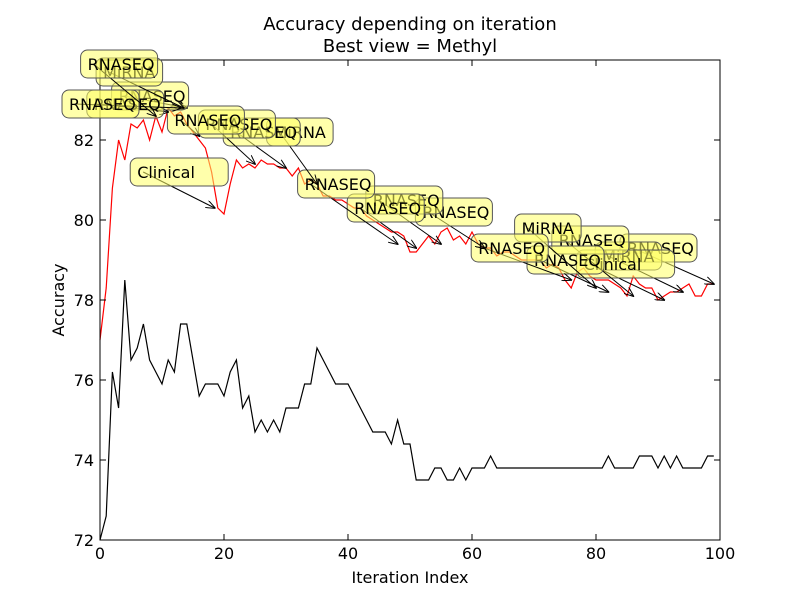 This screenshot has width=800, height=604. What do you see at coordinates (84, 220) in the screenshot?
I see `y-tick-label: 80` at bounding box center [84, 220].